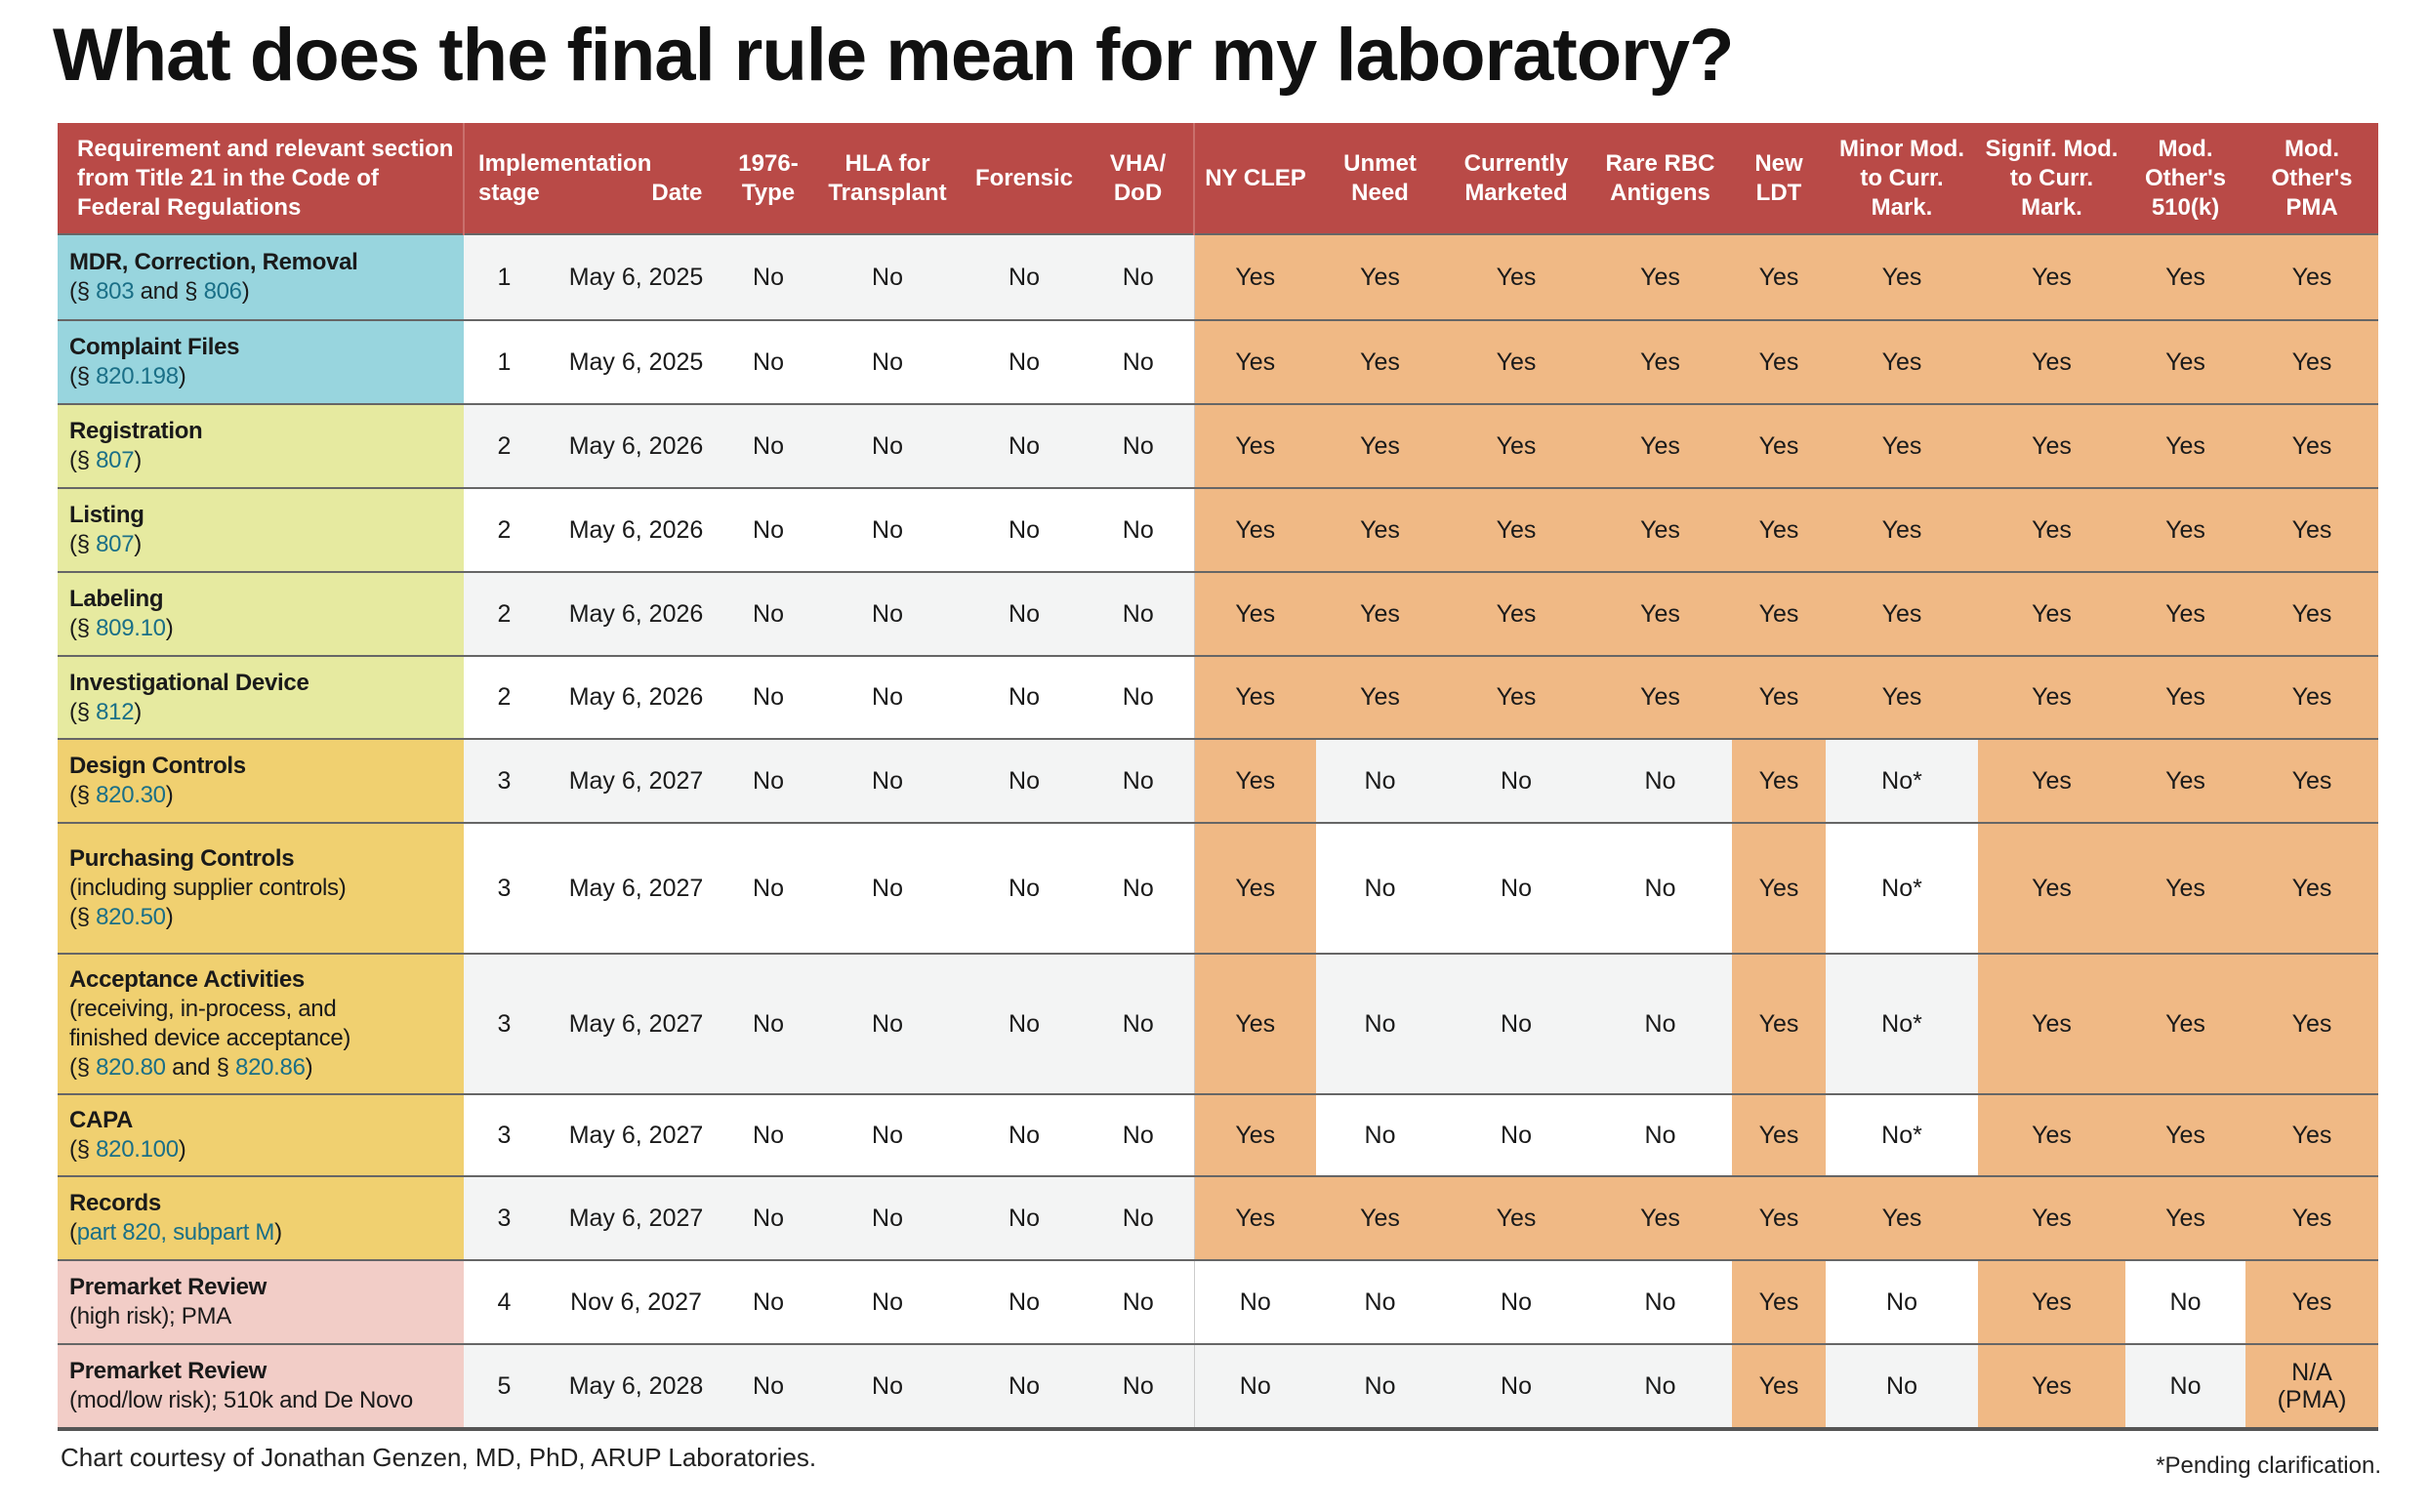 Image resolution: width=2430 pixels, height=1512 pixels. Describe the element at coordinates (214, 262) in the screenshot. I see `requirement-title: MDR, Correction, Removal` at that location.